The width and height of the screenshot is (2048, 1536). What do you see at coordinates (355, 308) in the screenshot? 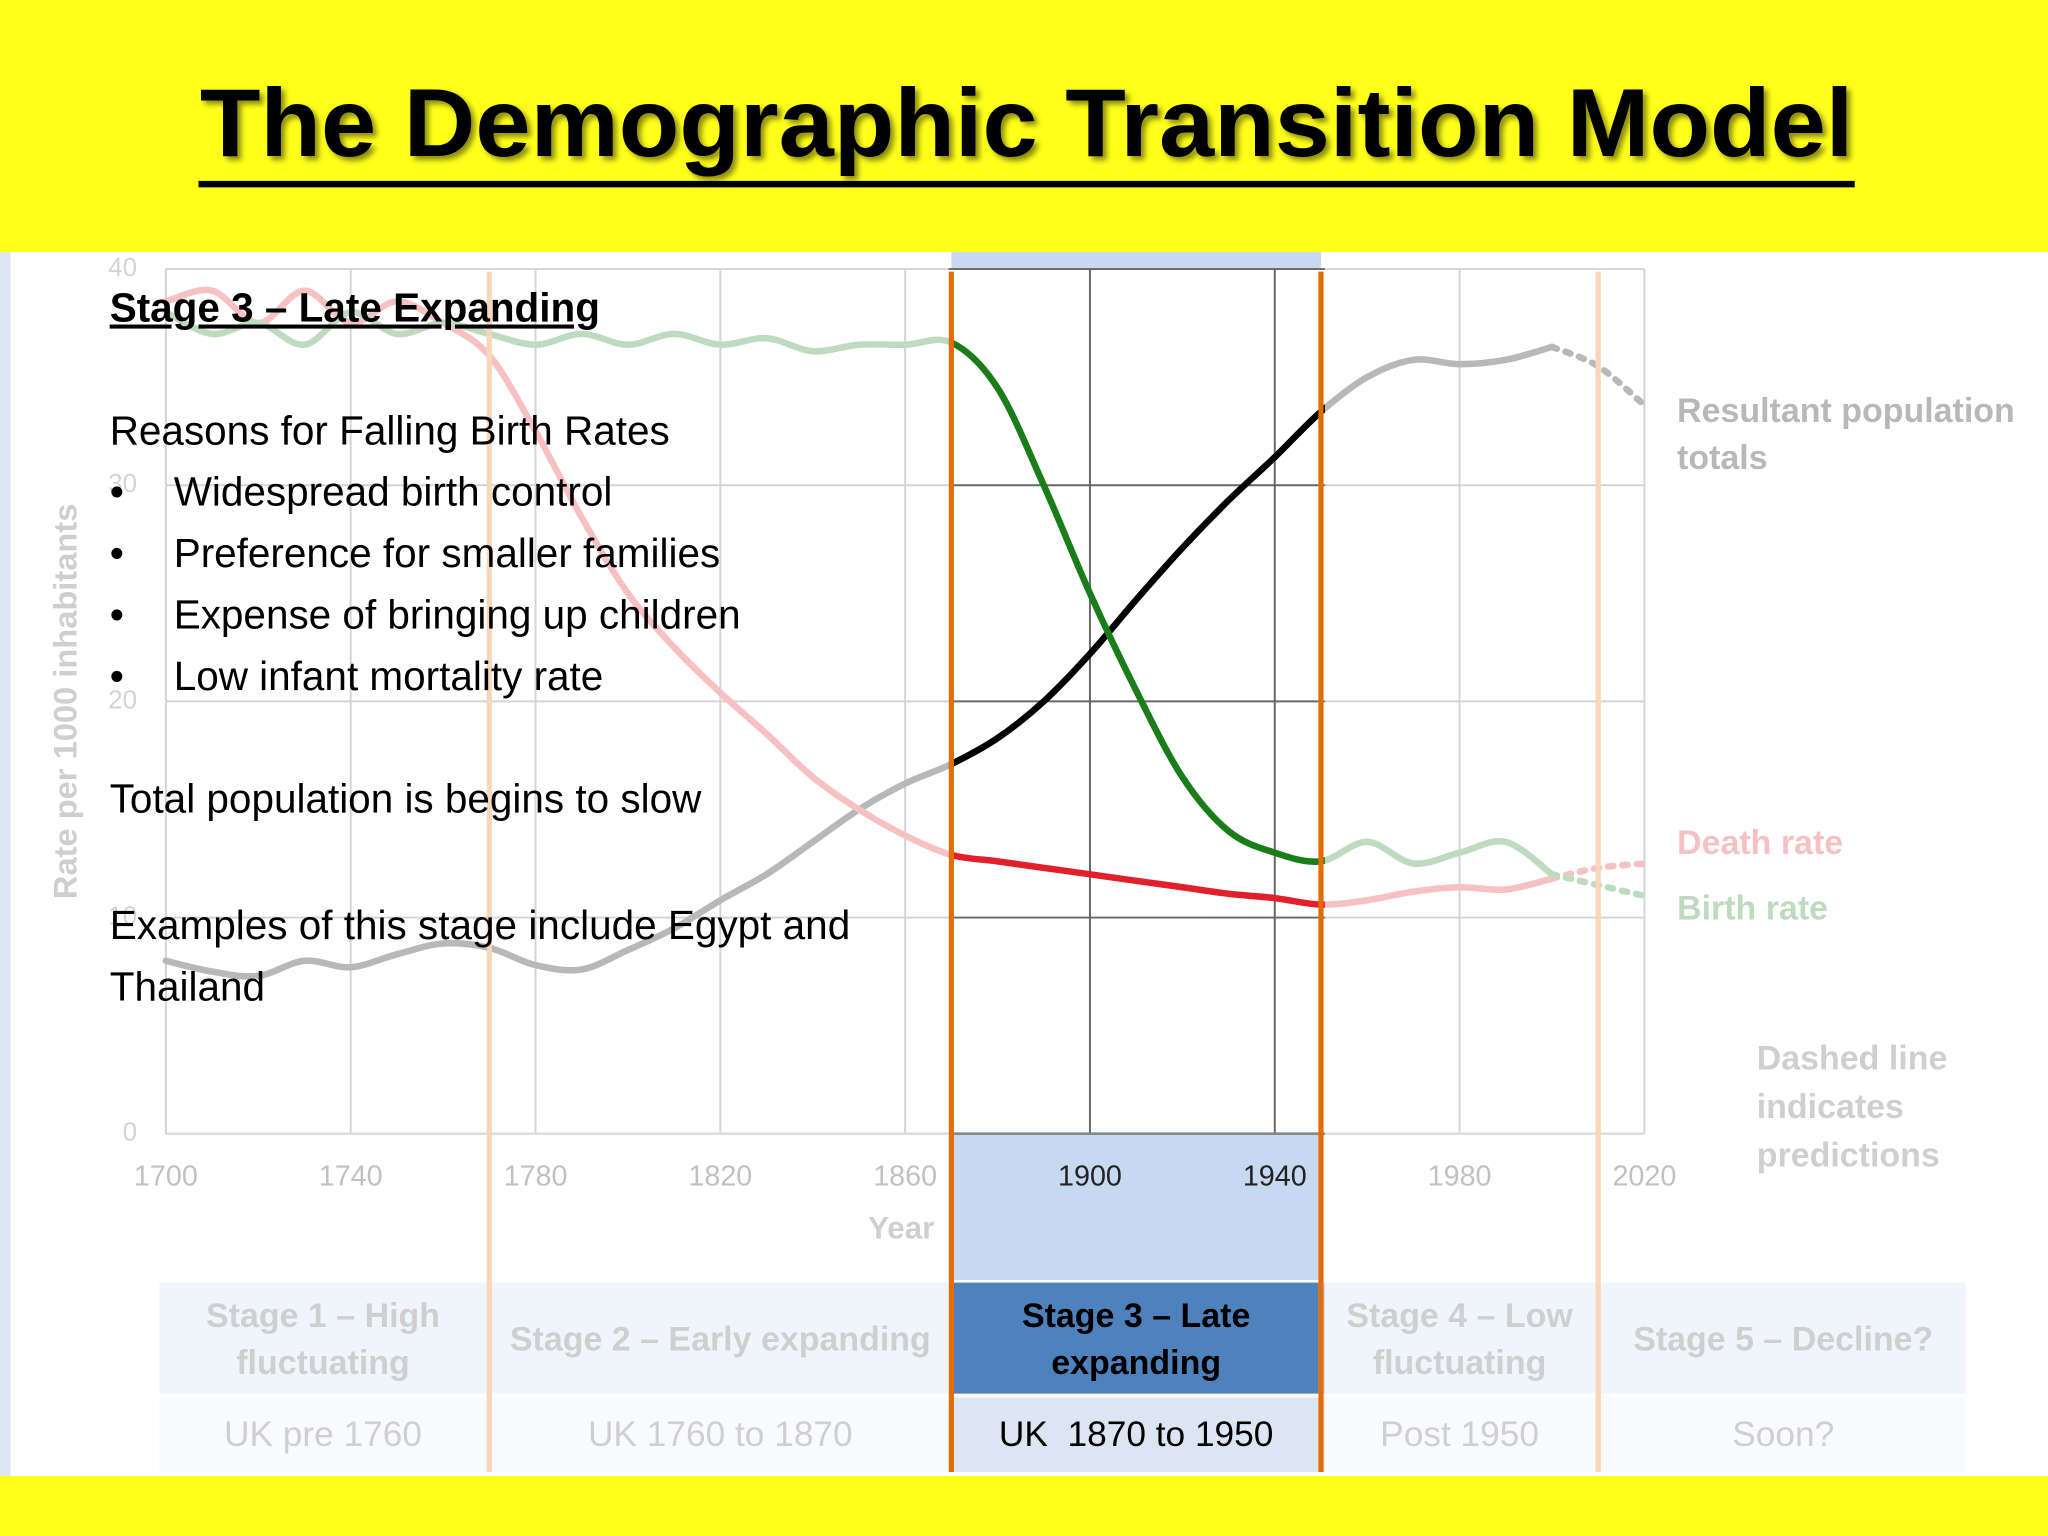
I see `panel-heading: Stage 3 – Late Expanding` at bounding box center [355, 308].